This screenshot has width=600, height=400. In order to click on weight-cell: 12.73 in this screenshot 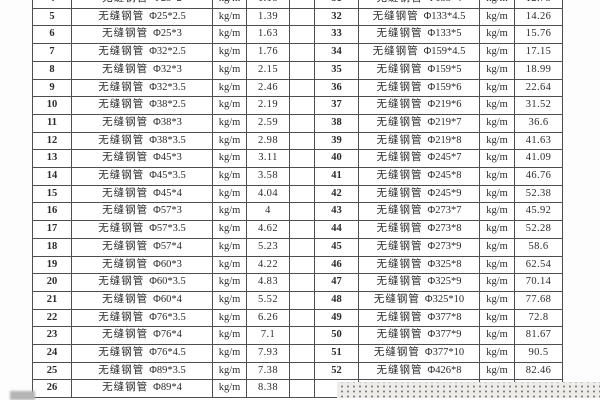, I will do `click(538, 4)`.